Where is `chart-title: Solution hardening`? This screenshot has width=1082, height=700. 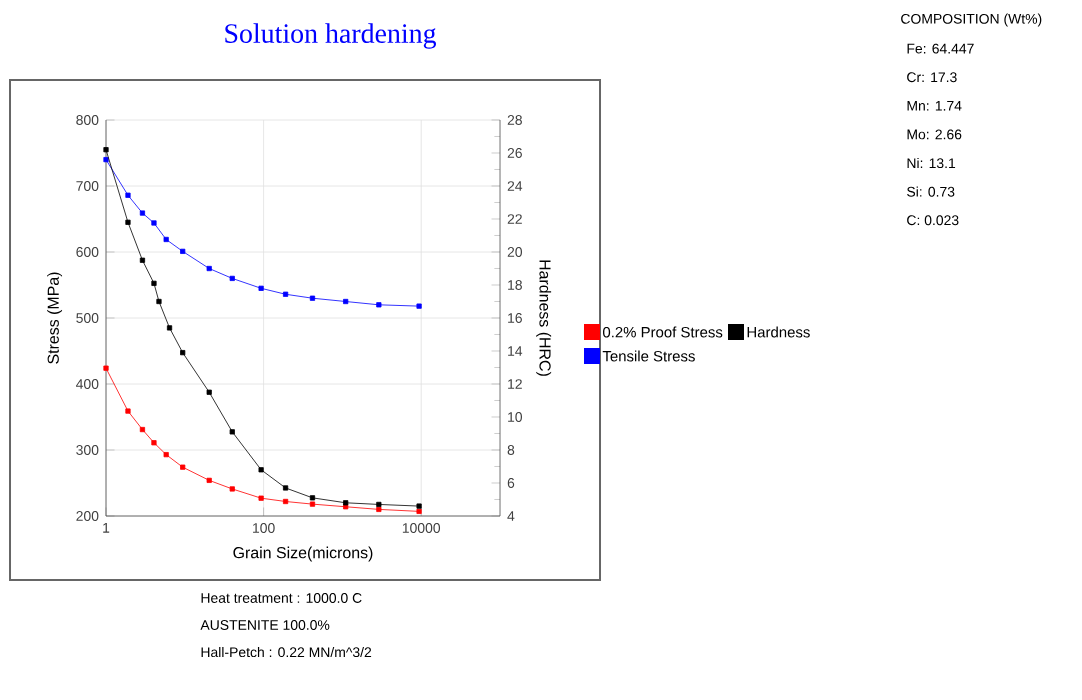
chart-title: Solution hardening is located at coordinates (331, 36).